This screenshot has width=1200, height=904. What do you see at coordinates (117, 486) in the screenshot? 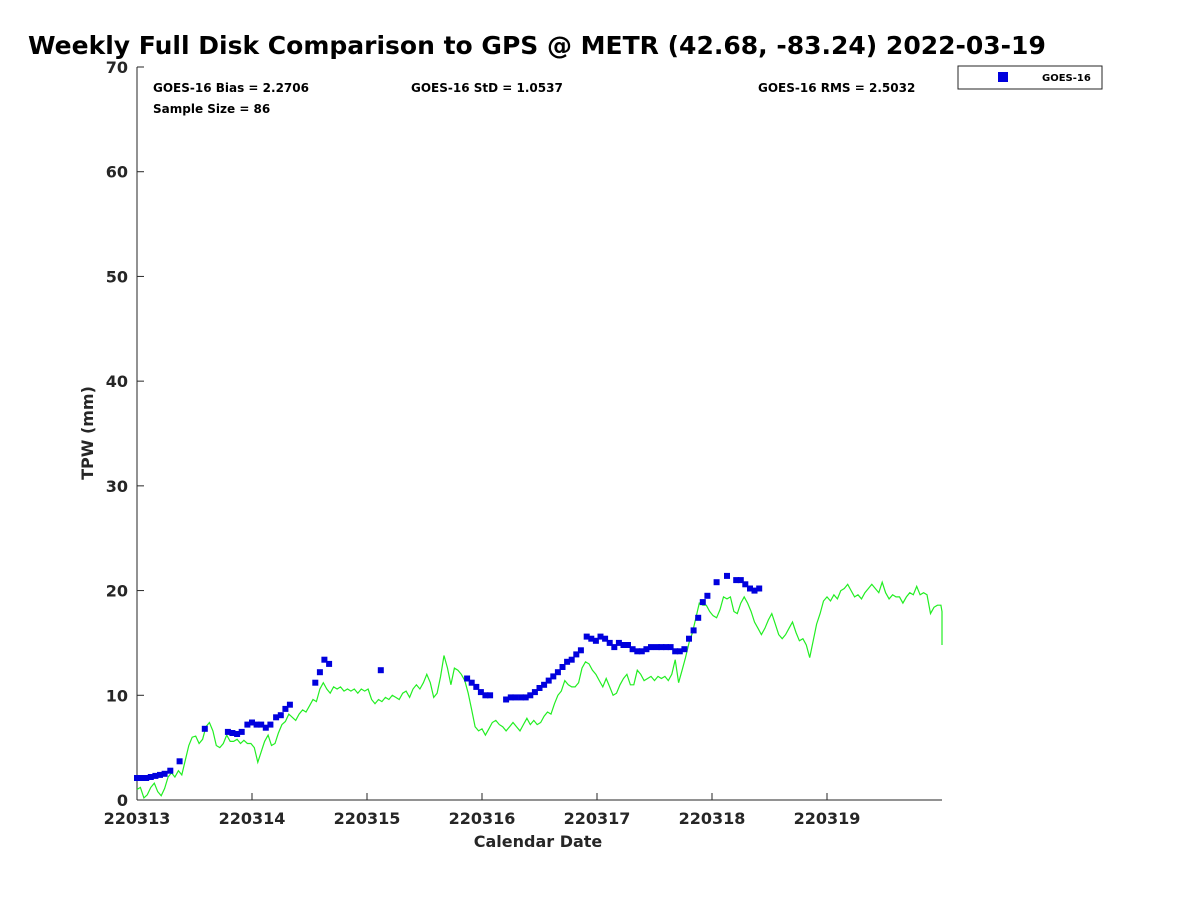
I see `y-tick-label: 30` at bounding box center [117, 486].